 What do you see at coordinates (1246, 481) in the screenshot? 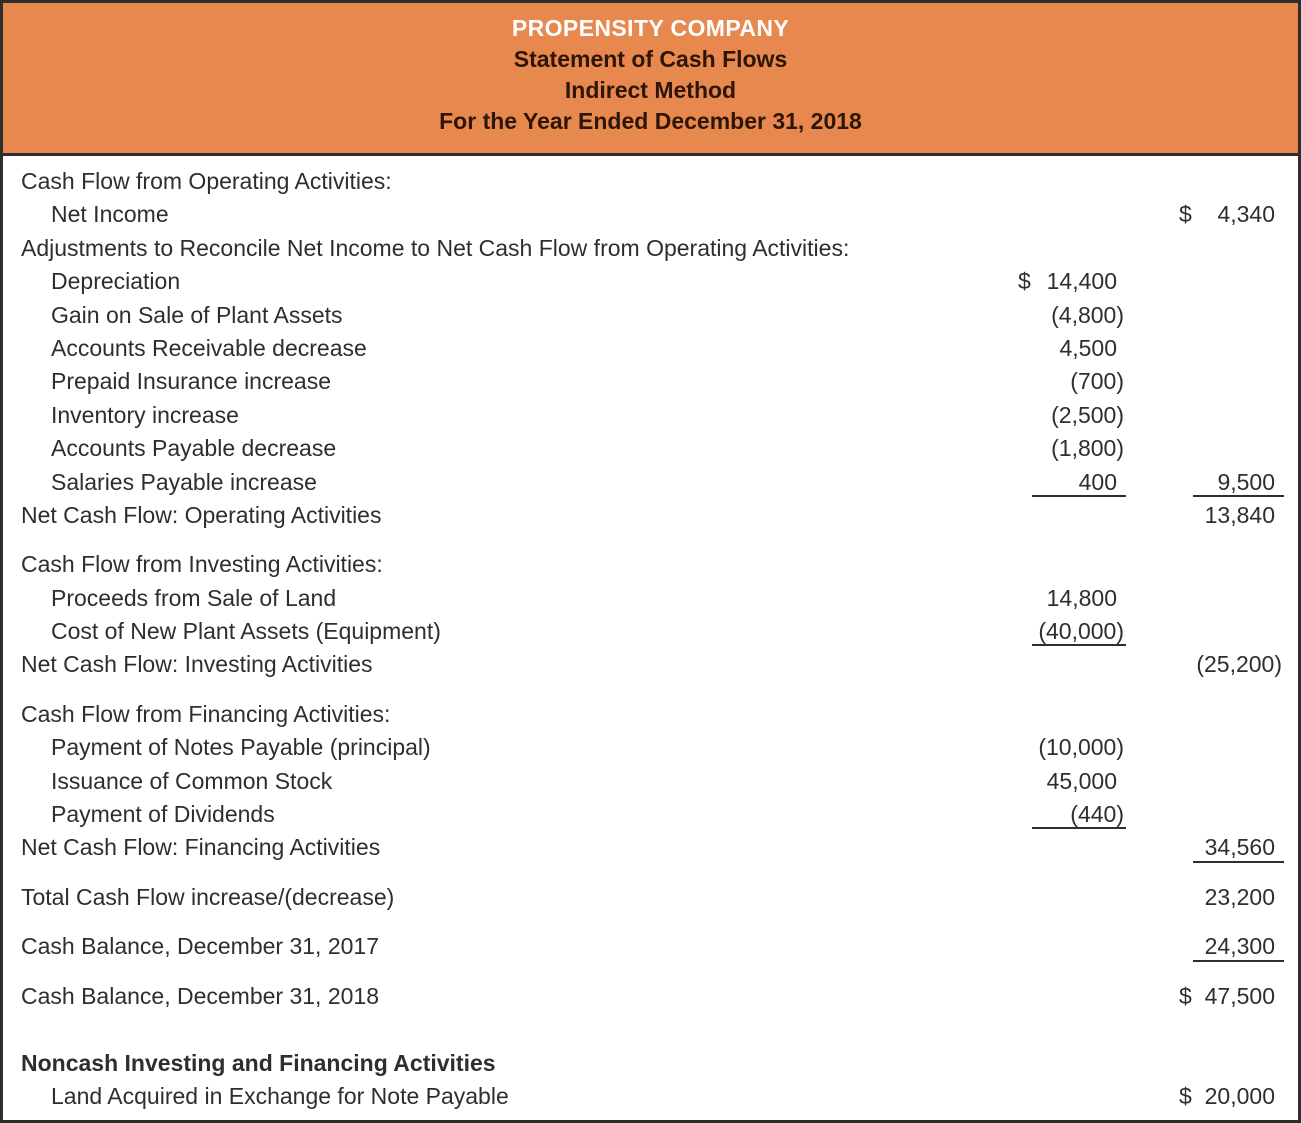
I see `amount-value: 9,500` at bounding box center [1246, 481].